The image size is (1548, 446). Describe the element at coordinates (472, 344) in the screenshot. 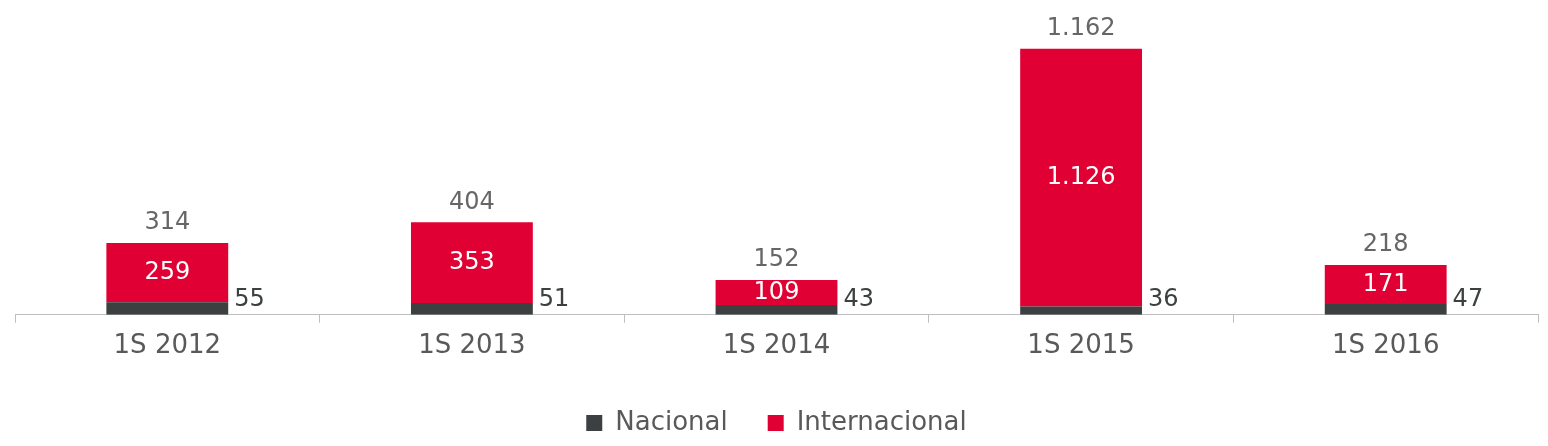

I see `x-tick-label: 1S 2013` at that location.